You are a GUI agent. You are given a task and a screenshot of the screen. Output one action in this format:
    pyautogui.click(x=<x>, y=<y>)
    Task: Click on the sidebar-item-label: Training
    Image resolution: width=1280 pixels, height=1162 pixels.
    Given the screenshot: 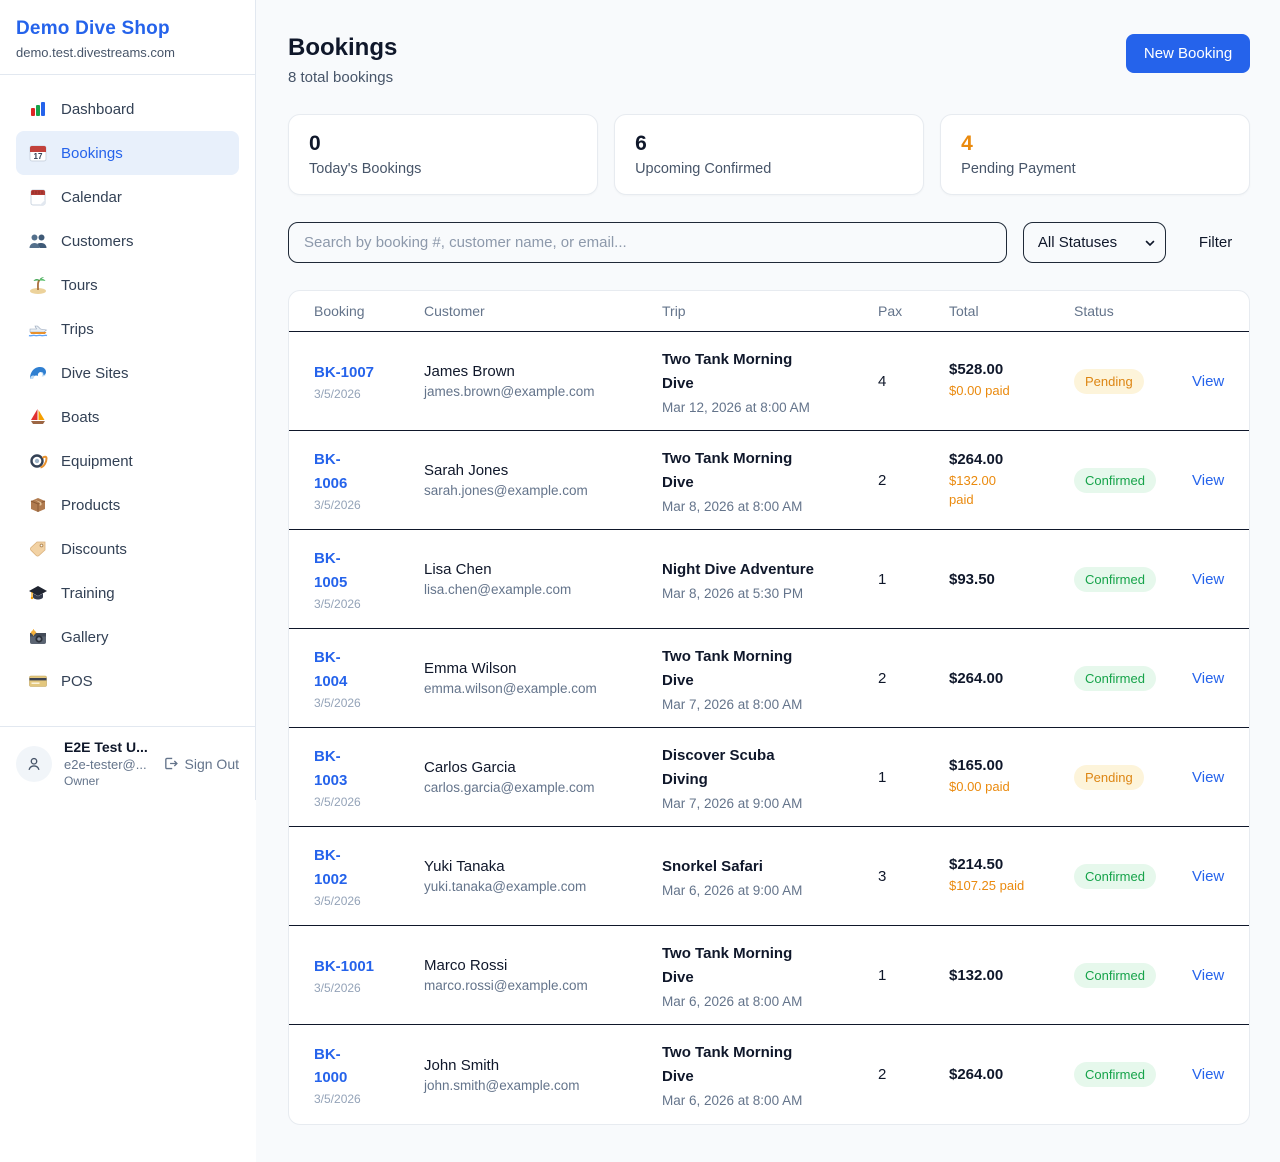 What is the action you would take?
    pyautogui.click(x=88, y=593)
    